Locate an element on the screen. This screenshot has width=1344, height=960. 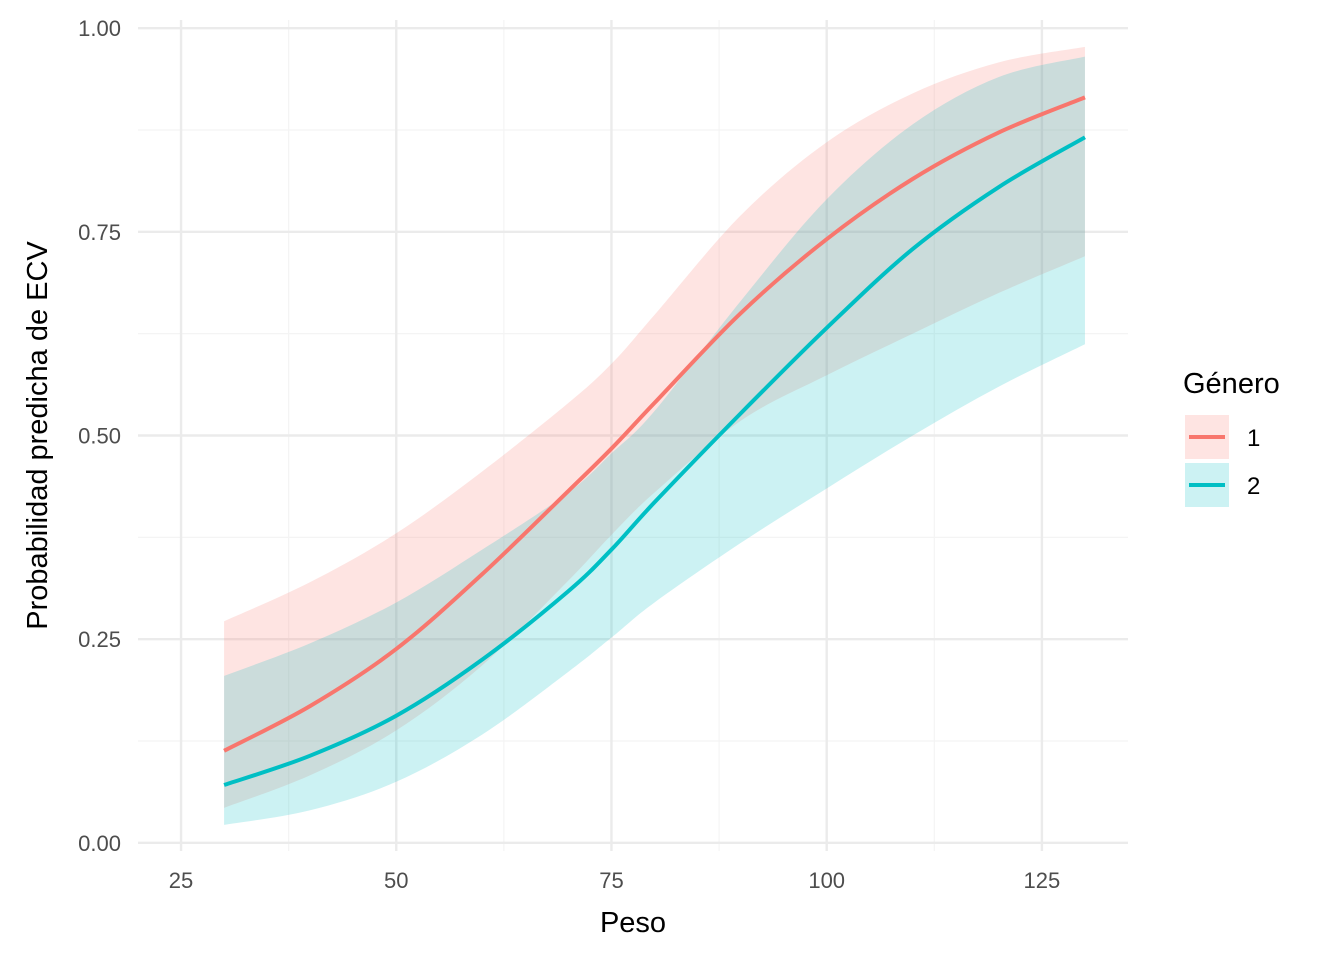
x-axis-title: Peso is located at coordinates (633, 923).